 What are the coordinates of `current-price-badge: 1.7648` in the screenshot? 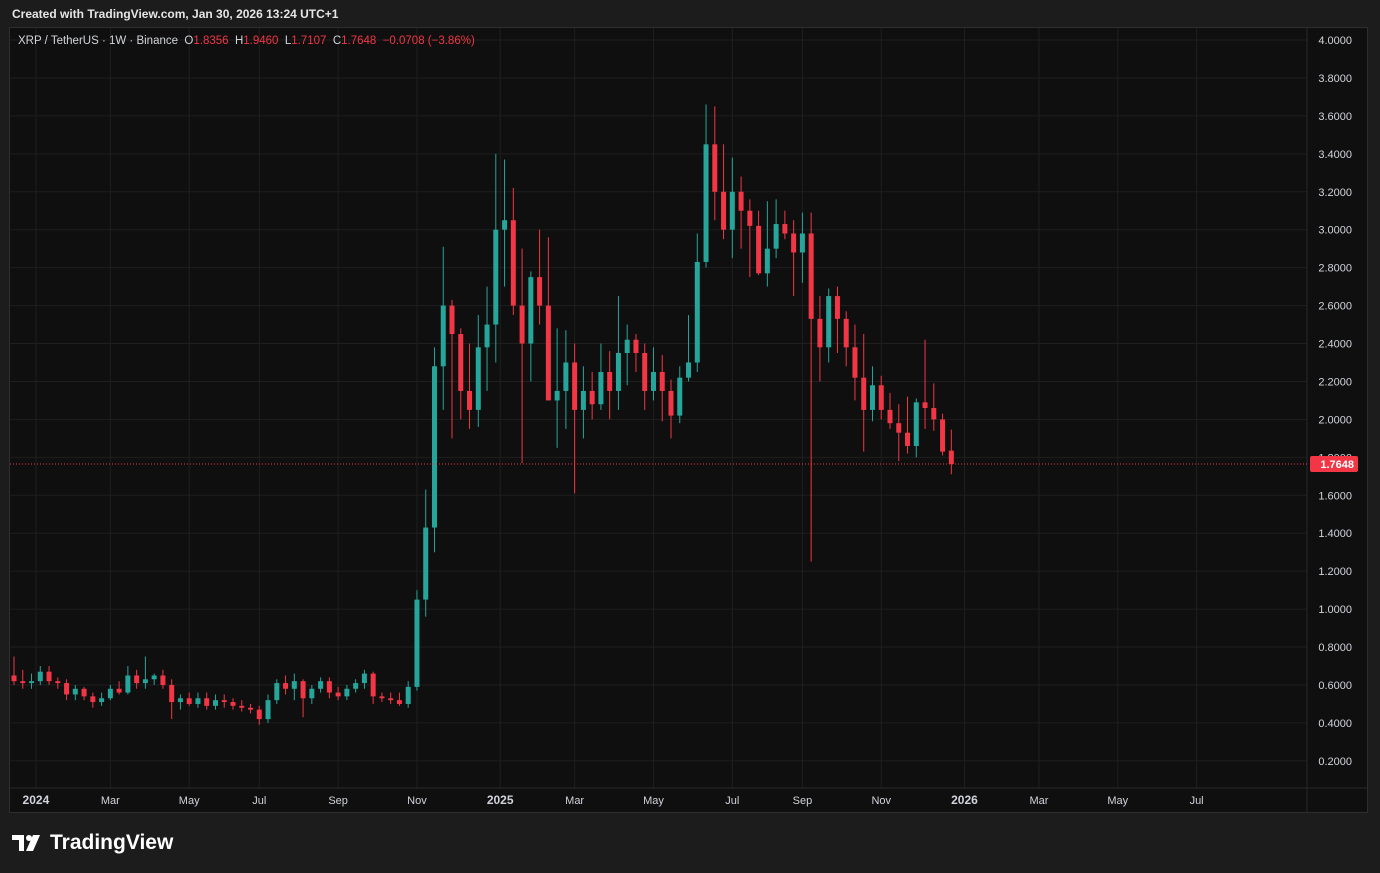 It's located at (1334, 464).